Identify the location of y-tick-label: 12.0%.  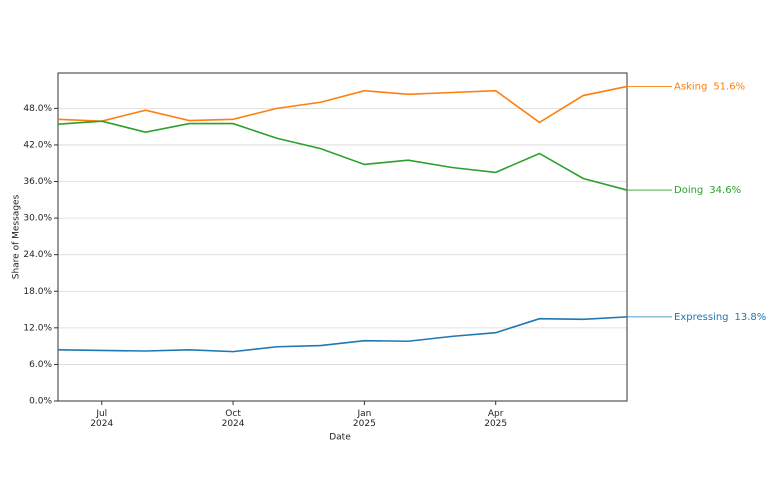
(37, 328).